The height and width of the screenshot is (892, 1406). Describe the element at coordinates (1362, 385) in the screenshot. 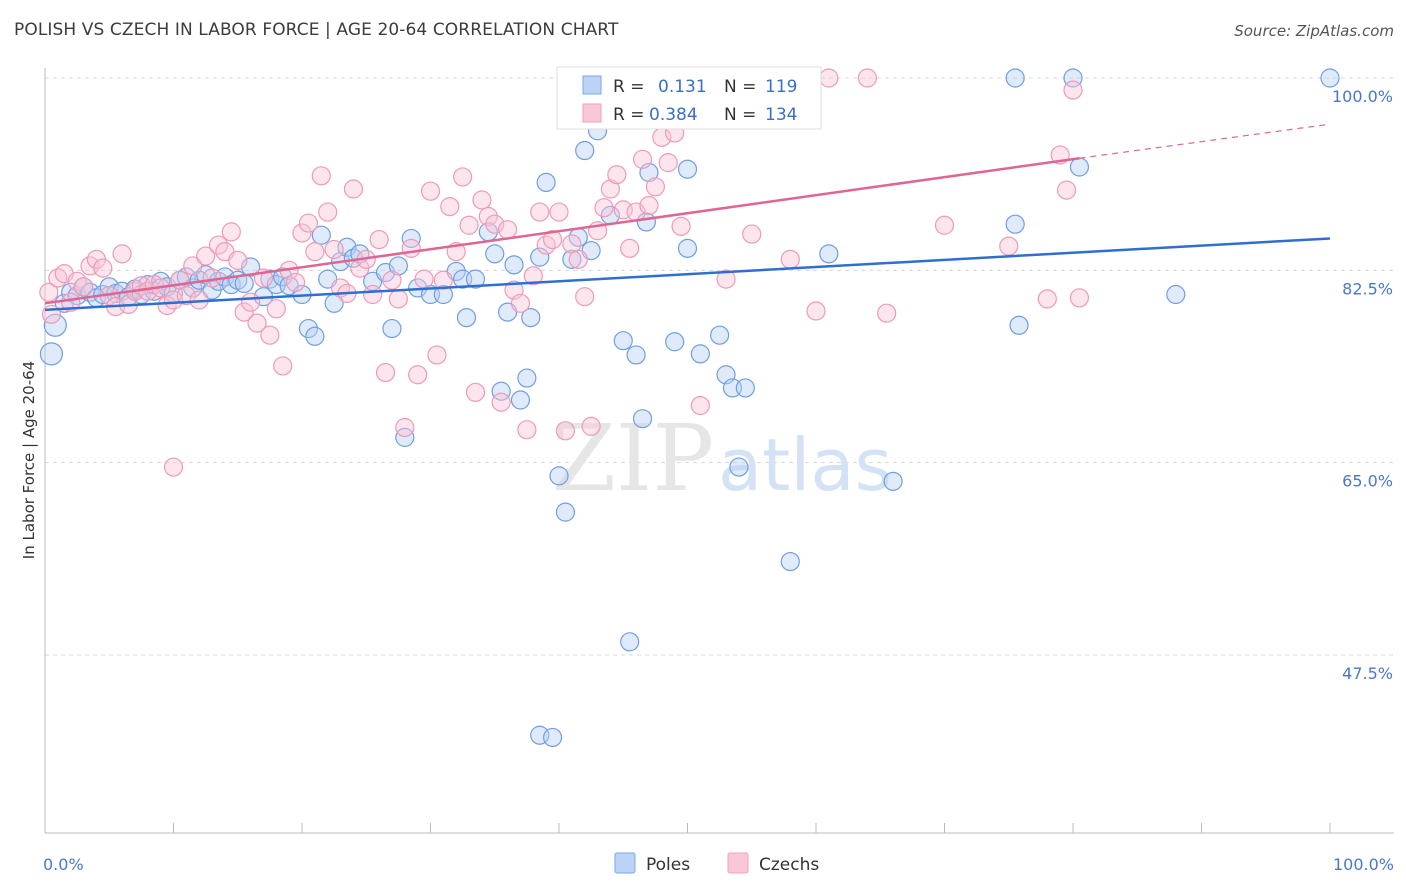

I see `y-tick-labels: 100.0% 82.5% 65.0% 47.5%` at that location.